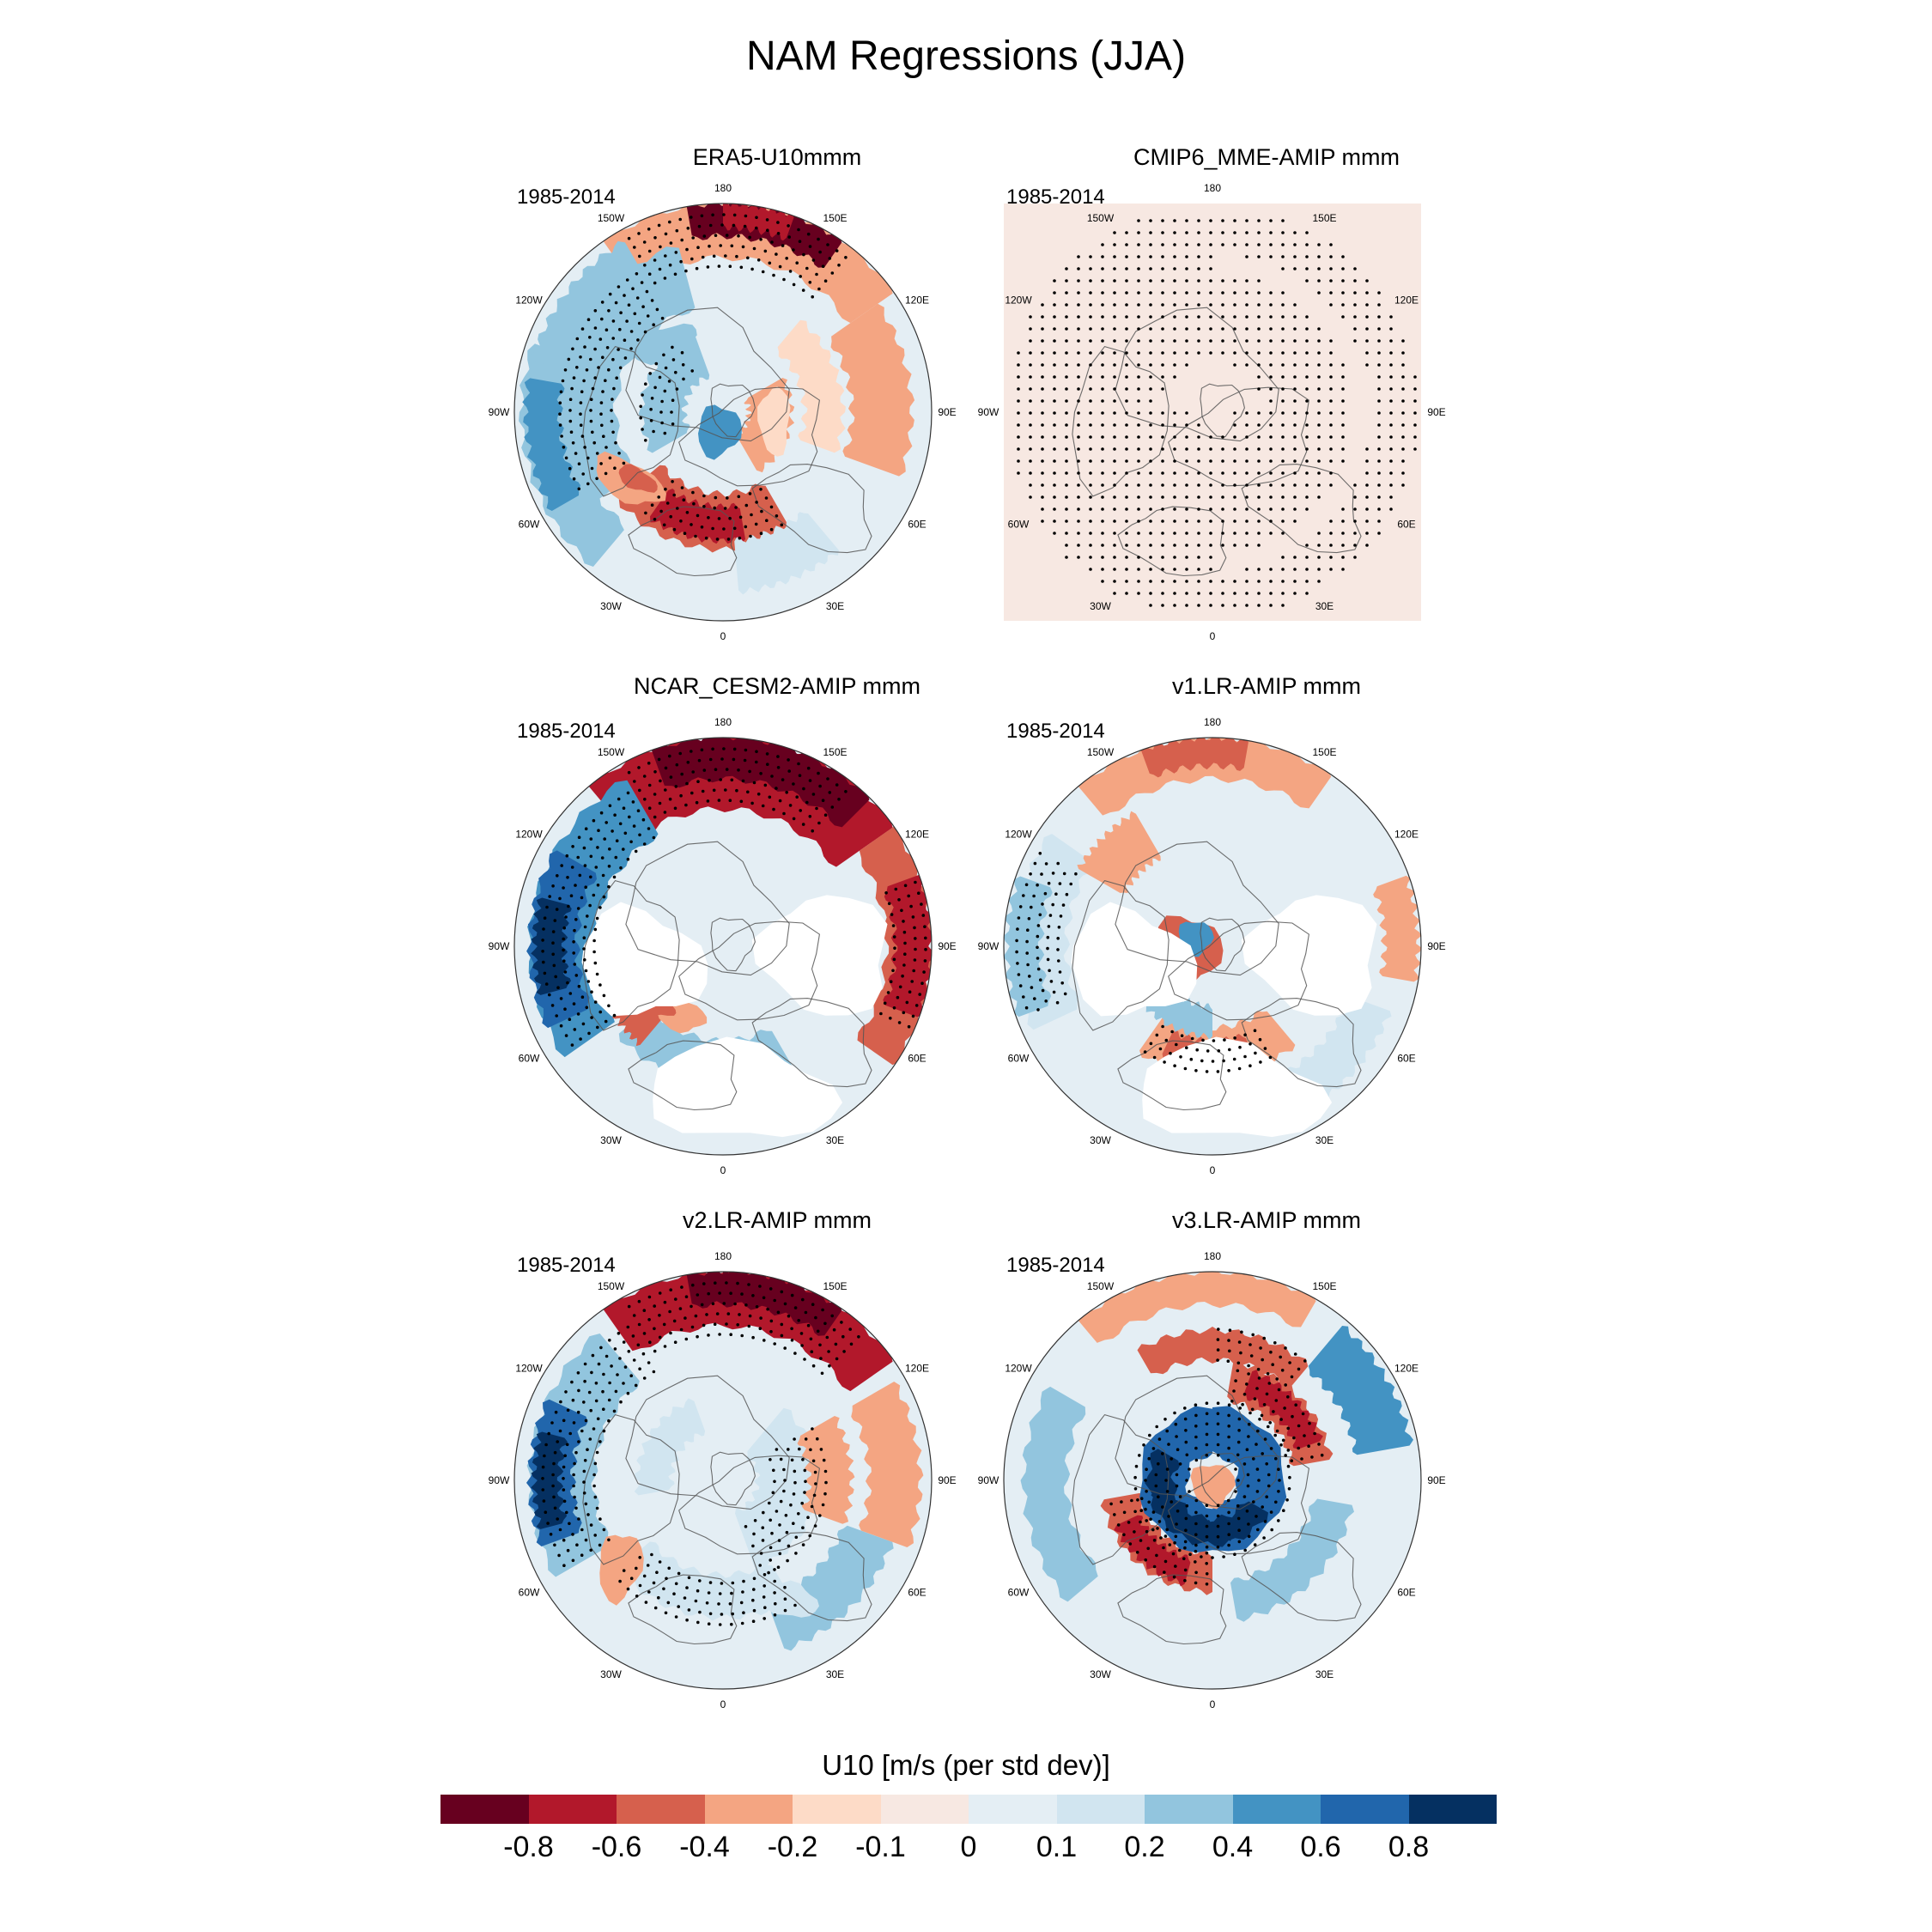 This screenshot has height=1932, width=1932. What do you see at coordinates (777, 686) in the screenshot?
I see `panel-title: NCAR_CESM2-AMIP mmm` at bounding box center [777, 686].